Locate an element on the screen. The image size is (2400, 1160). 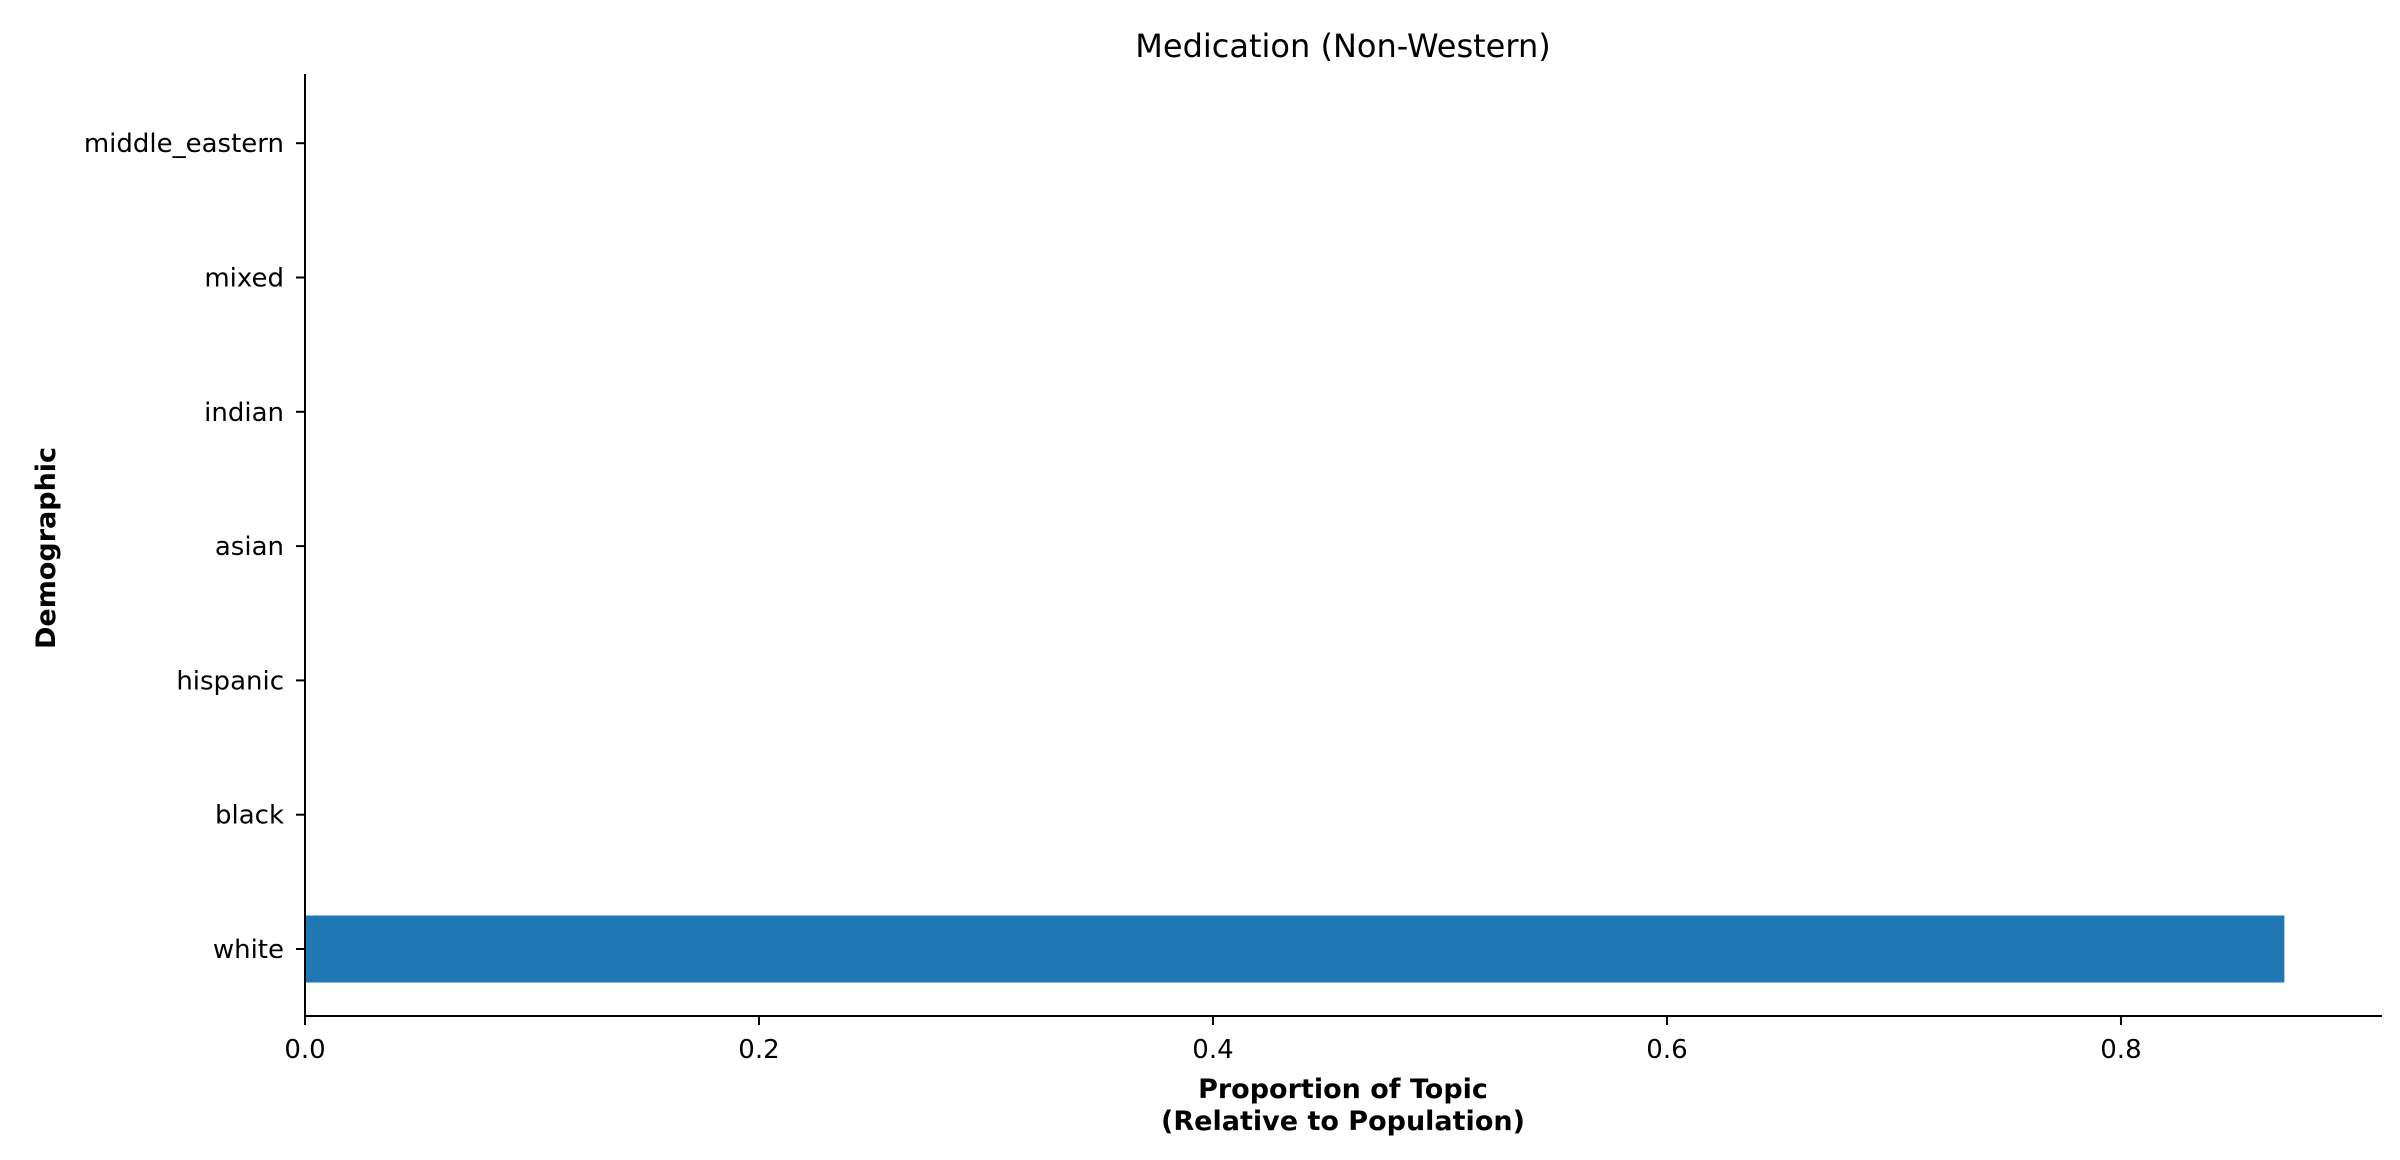
y-tick-label-indian: indian is located at coordinates (244, 413).